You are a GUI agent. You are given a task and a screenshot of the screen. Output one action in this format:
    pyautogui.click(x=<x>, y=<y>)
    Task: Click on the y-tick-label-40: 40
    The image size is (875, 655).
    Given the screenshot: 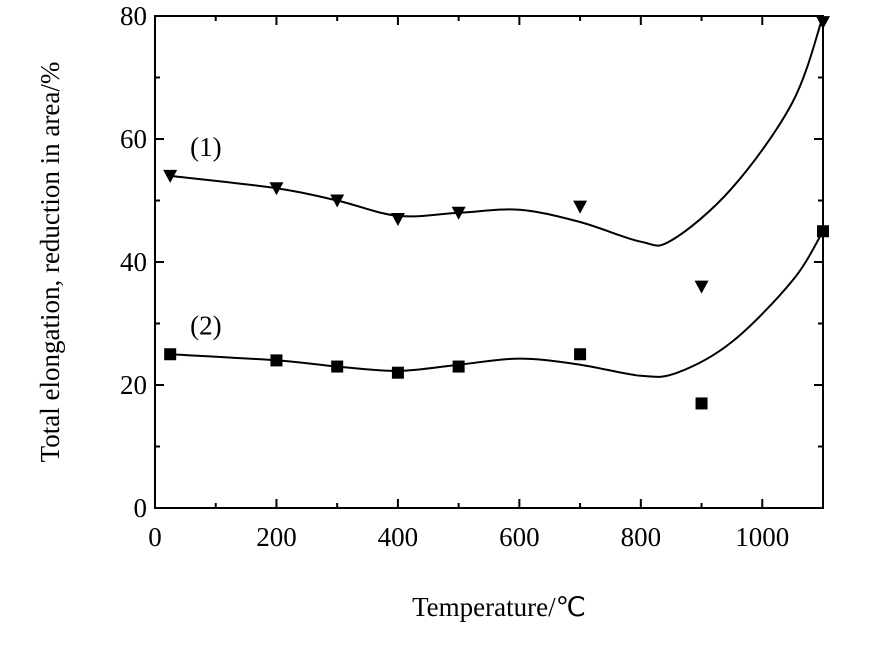 What is the action you would take?
    pyautogui.click(x=133, y=262)
    